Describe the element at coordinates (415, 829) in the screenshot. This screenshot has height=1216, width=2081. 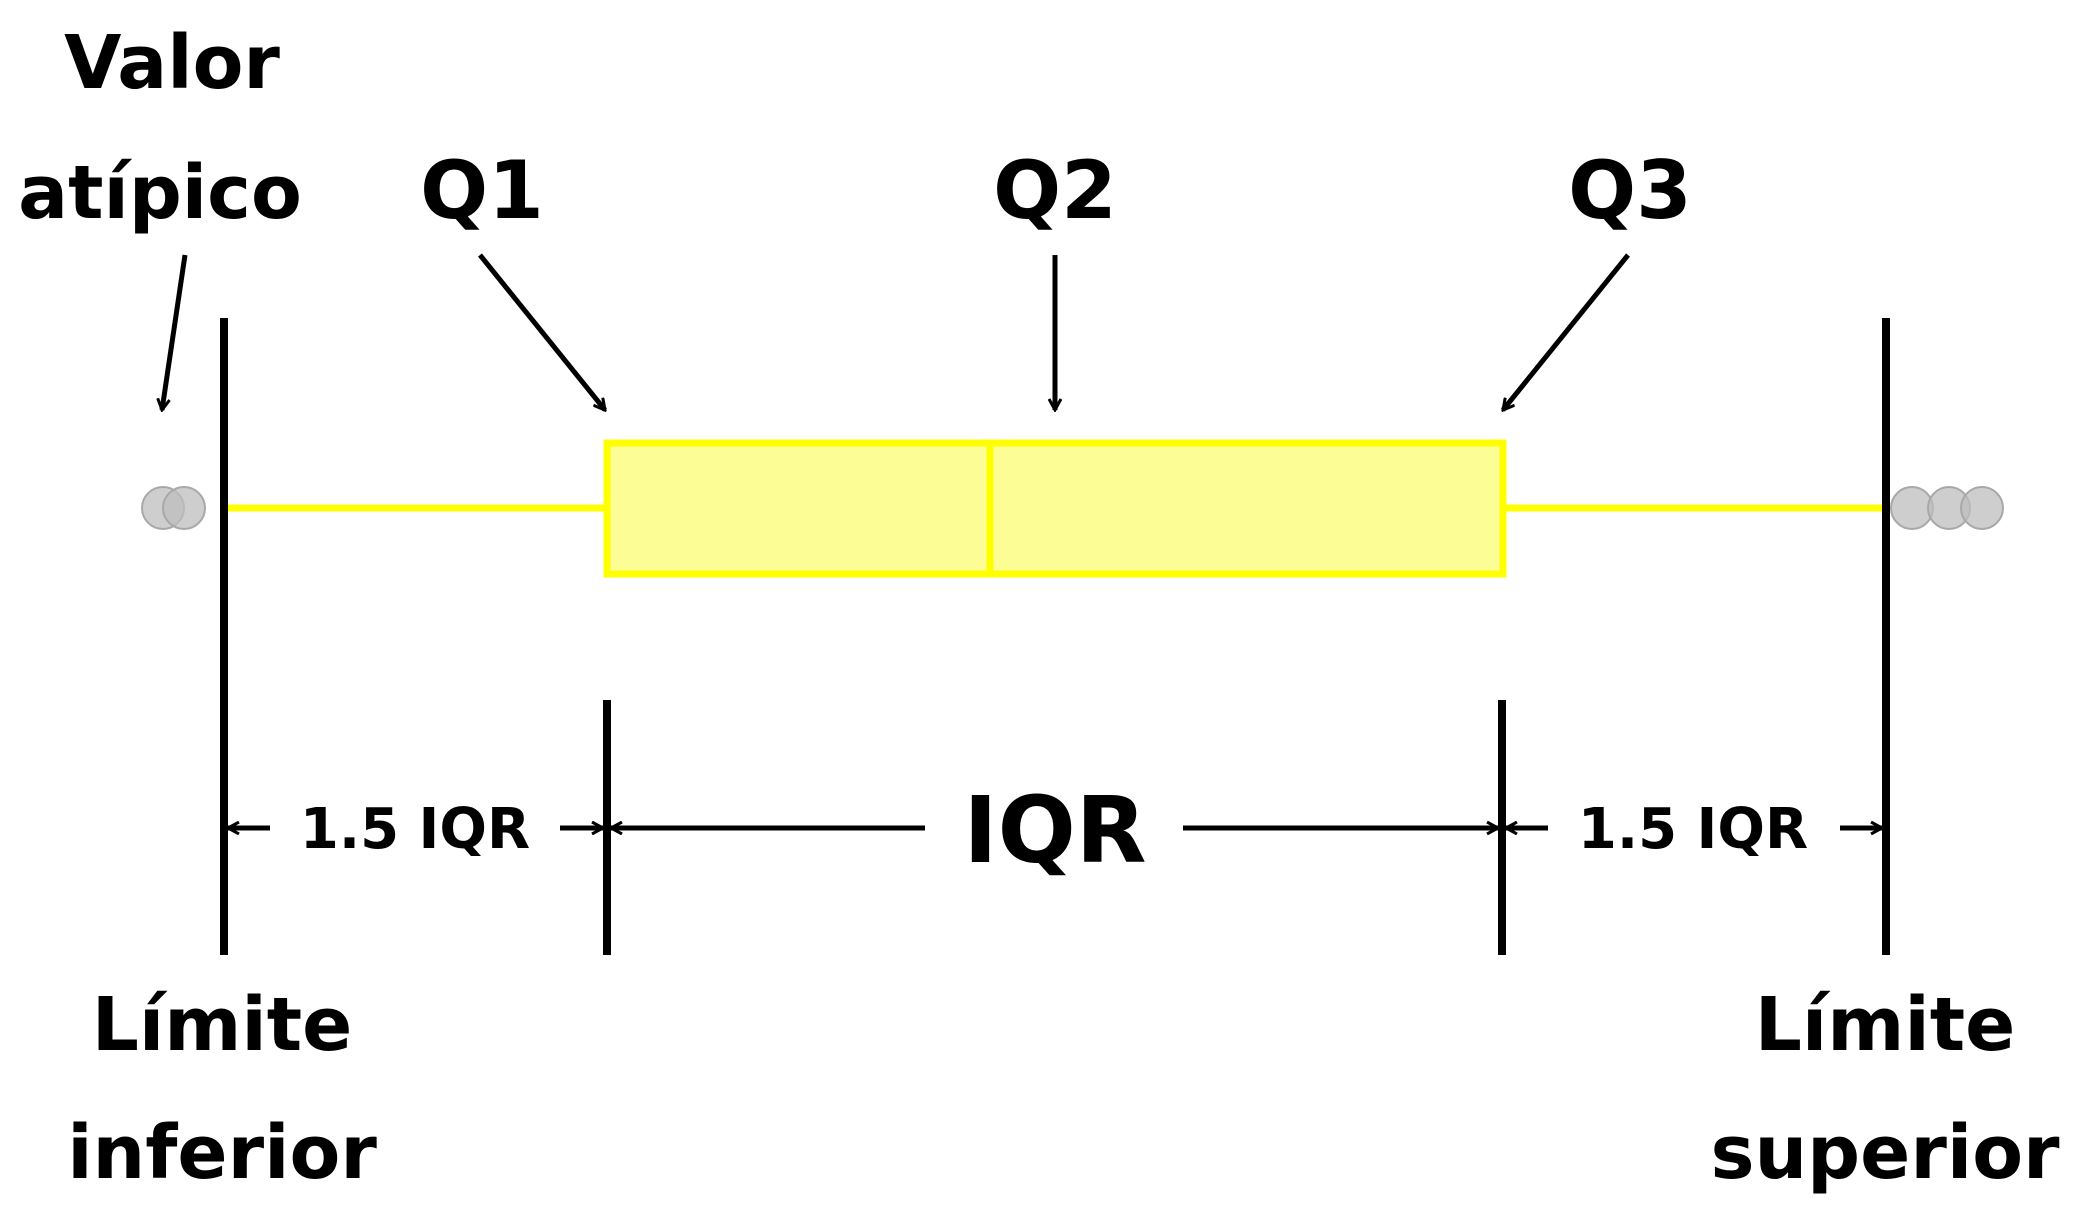
I see `left-range-label: 1.5 IQR` at that location.